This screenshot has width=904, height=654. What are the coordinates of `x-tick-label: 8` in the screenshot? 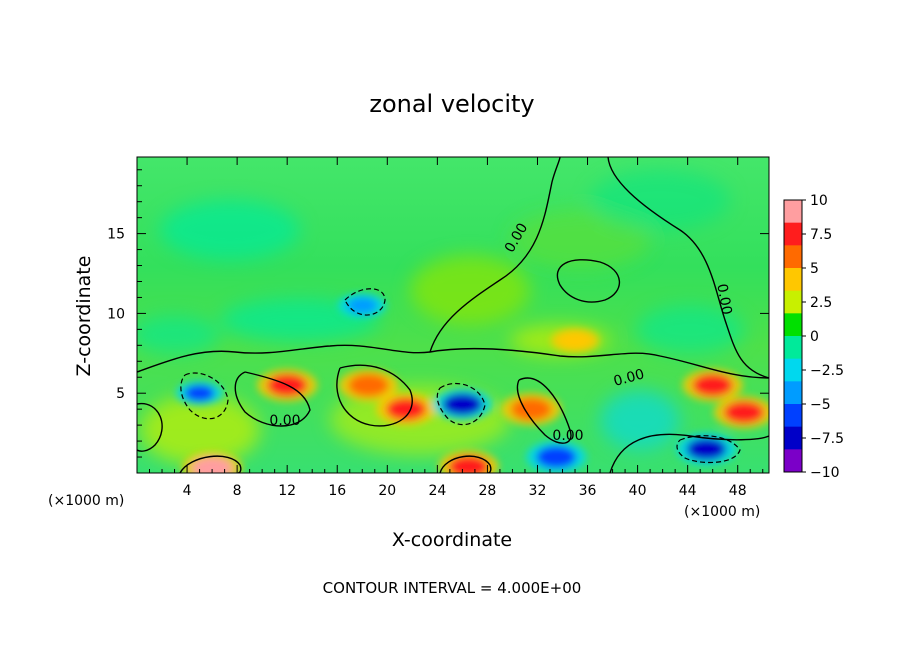 It's located at (237, 491).